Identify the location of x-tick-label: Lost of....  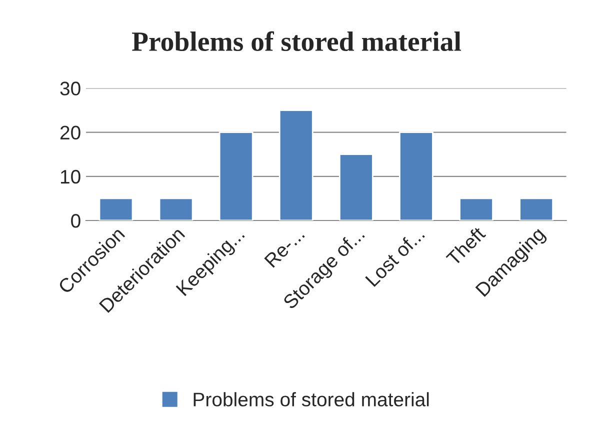
(395, 257).